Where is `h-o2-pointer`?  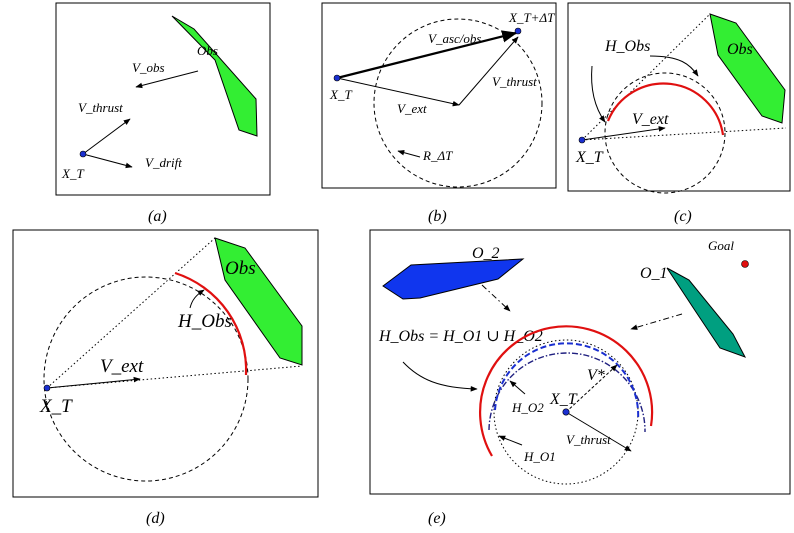 h-o2-pointer is located at coordinates (517, 387).